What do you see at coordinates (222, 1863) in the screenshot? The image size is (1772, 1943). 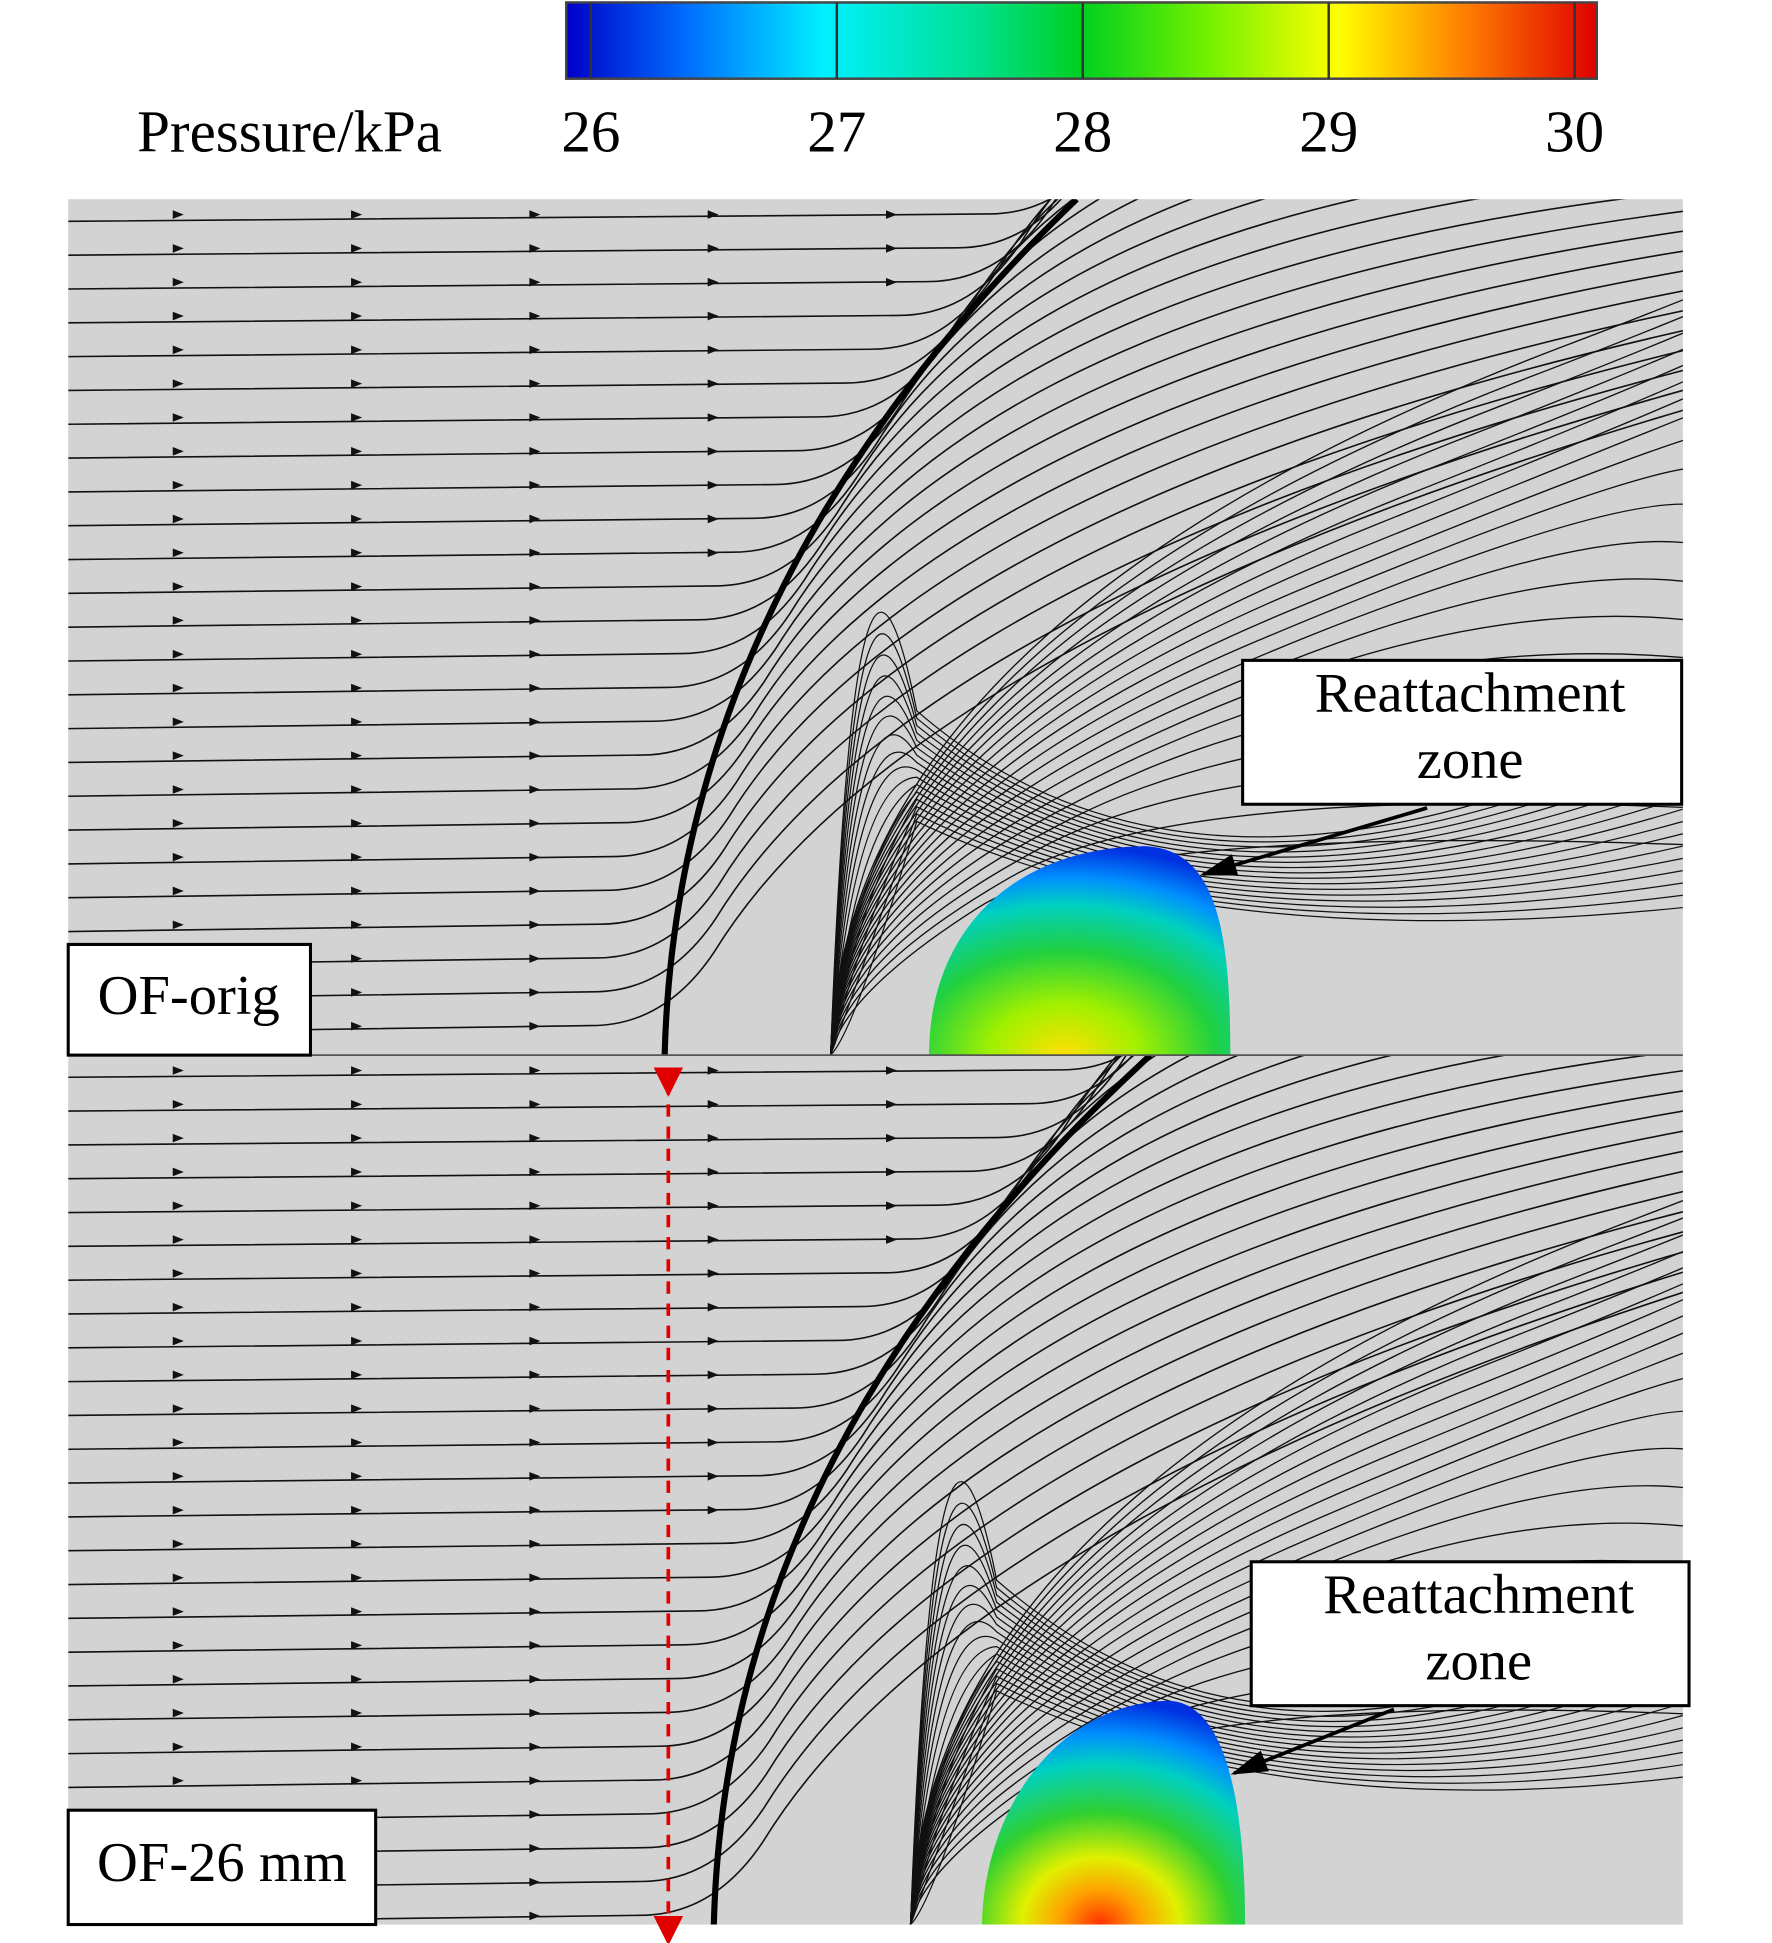 I see `panel-label: OF-26 mm` at bounding box center [222, 1863].